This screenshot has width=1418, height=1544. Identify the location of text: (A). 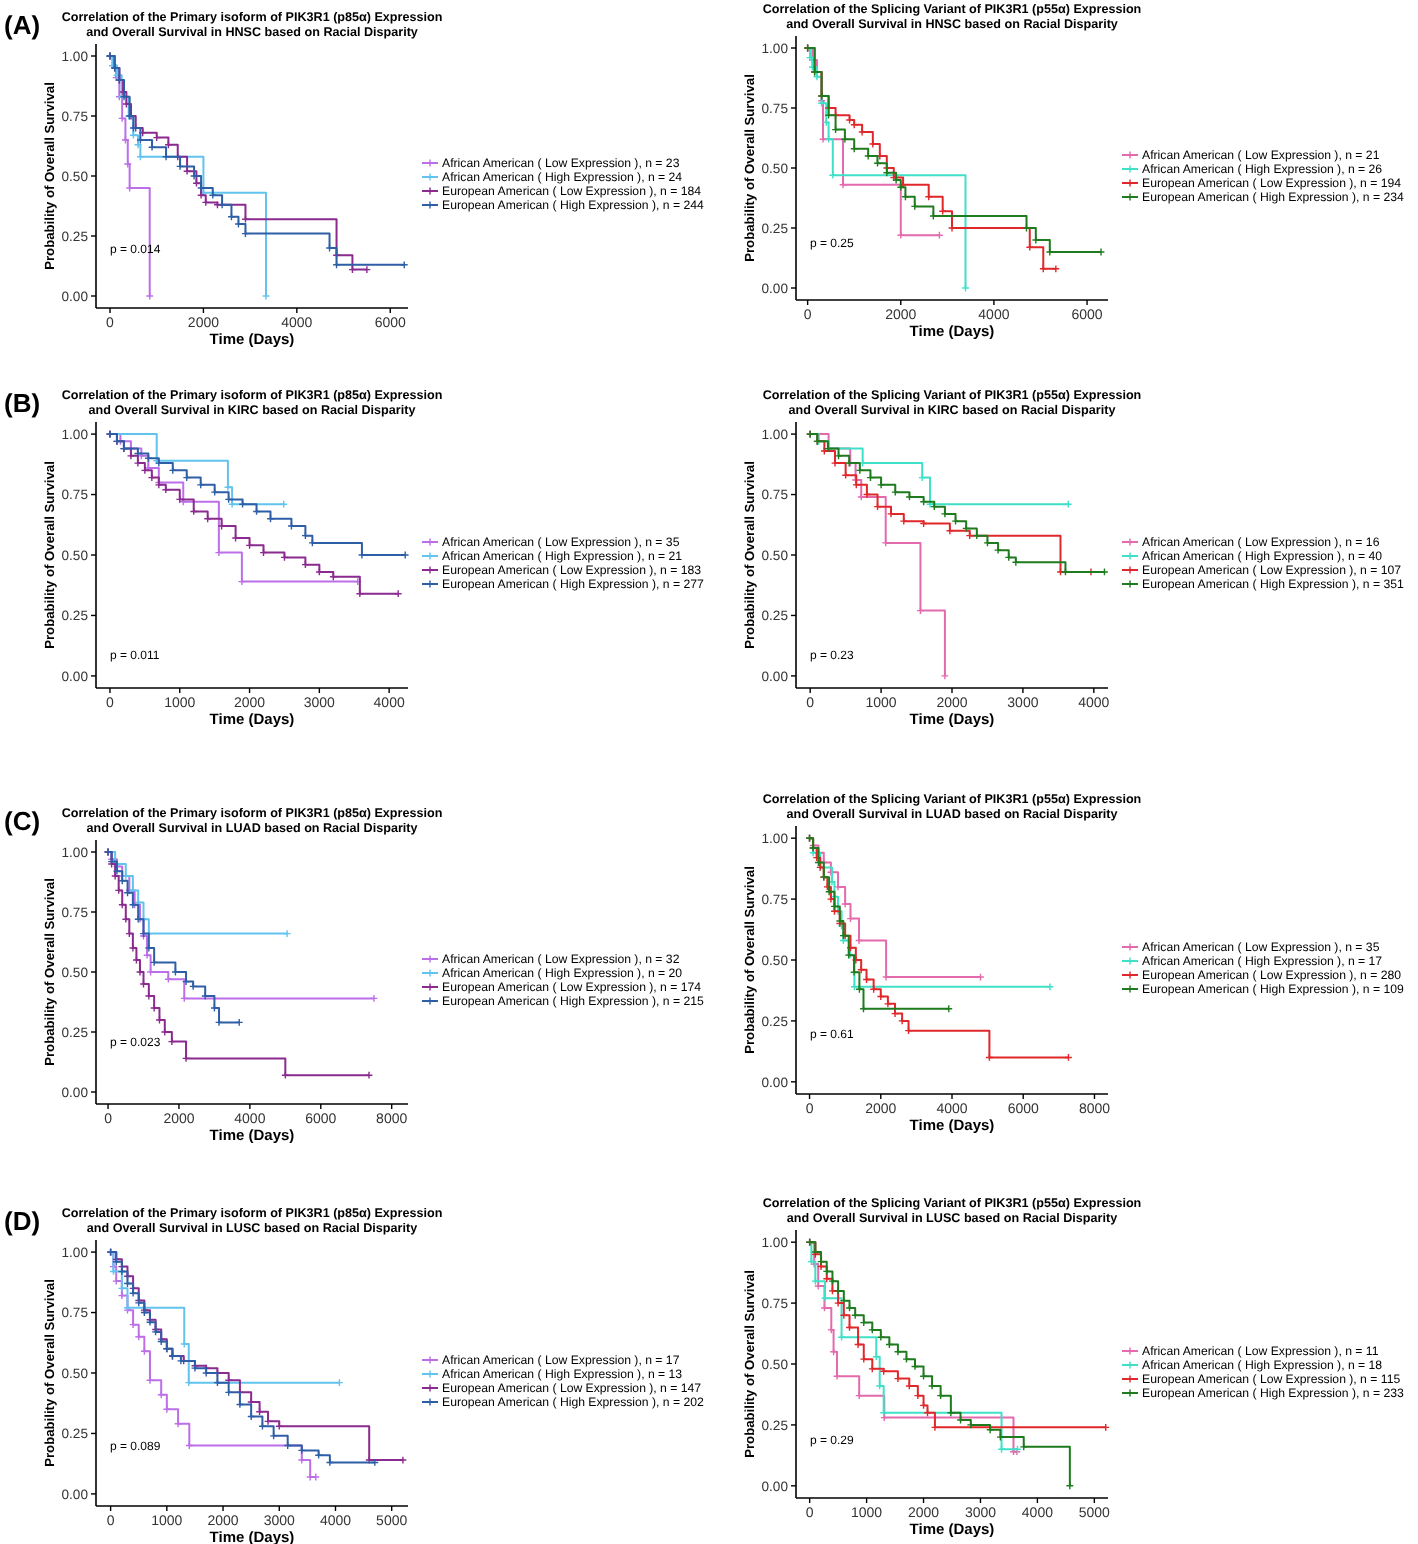
(22, 25).